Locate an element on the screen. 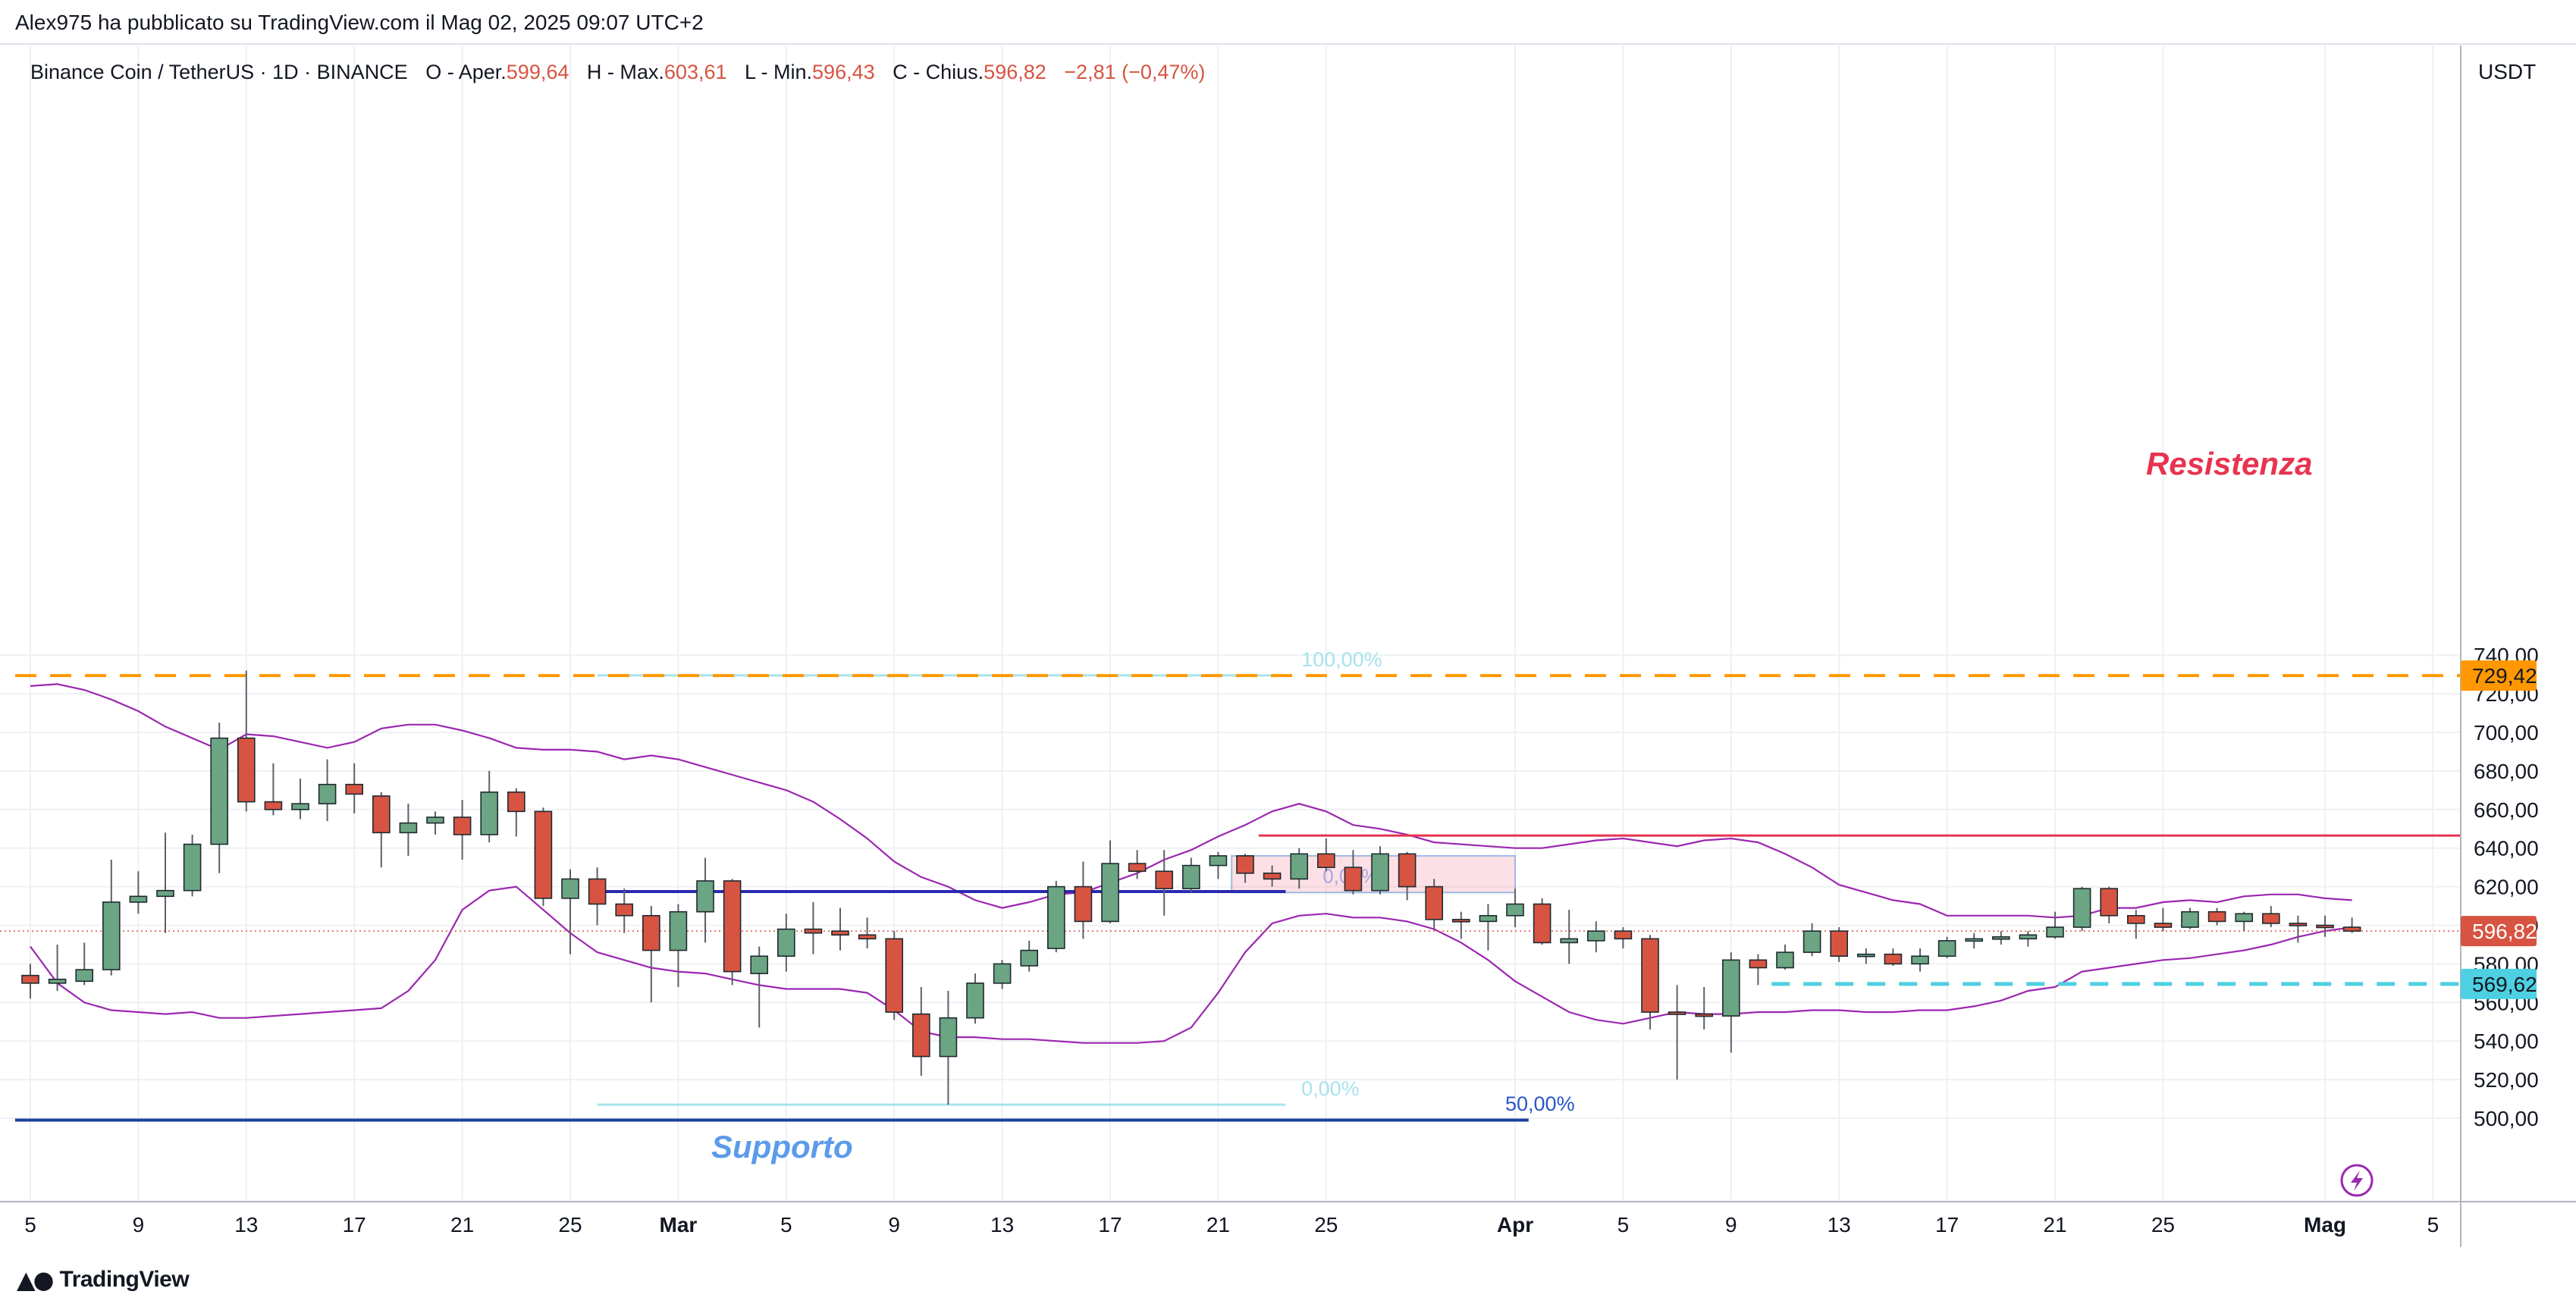 The width and height of the screenshot is (2576, 1307). fib-50-label: 50,00% is located at coordinates (1540, 1103).